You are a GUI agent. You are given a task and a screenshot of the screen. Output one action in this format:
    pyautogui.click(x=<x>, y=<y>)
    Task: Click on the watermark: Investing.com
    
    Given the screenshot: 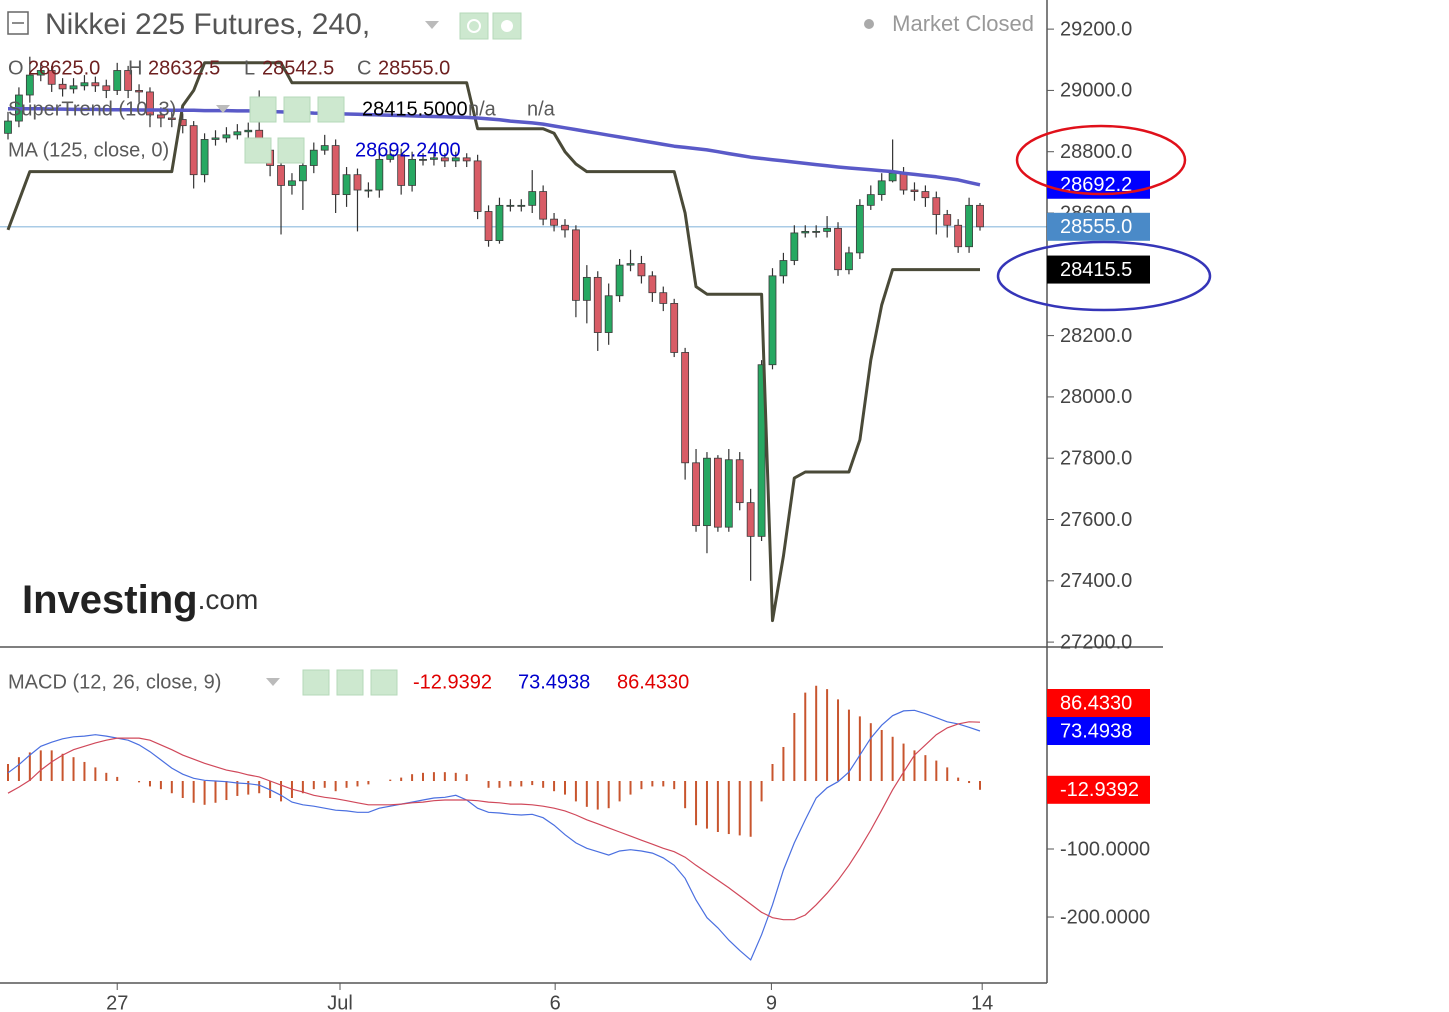 What is the action you would take?
    pyautogui.click(x=140, y=600)
    